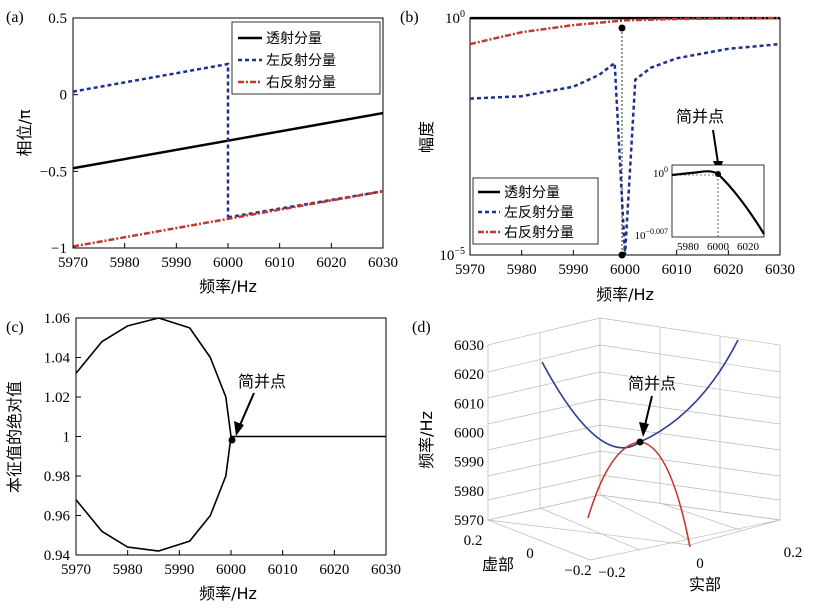 The width and height of the screenshot is (817, 609). I want to click on panel-a-ytick-1: 0, so click(64, 96).